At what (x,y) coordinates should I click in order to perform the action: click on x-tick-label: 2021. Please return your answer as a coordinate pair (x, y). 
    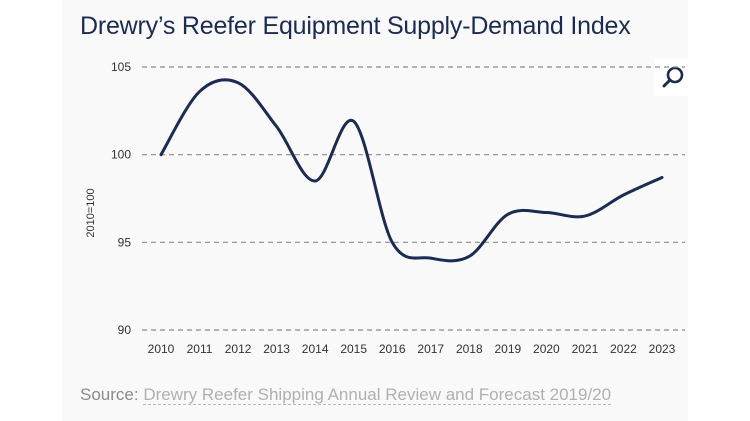
    Looking at the image, I should click on (585, 349).